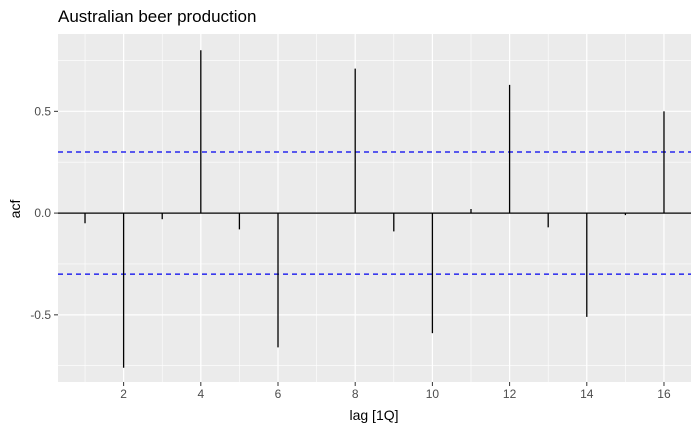 The image size is (698, 431). Describe the element at coordinates (278, 394) in the screenshot. I see `x-tick-label: 6` at that location.